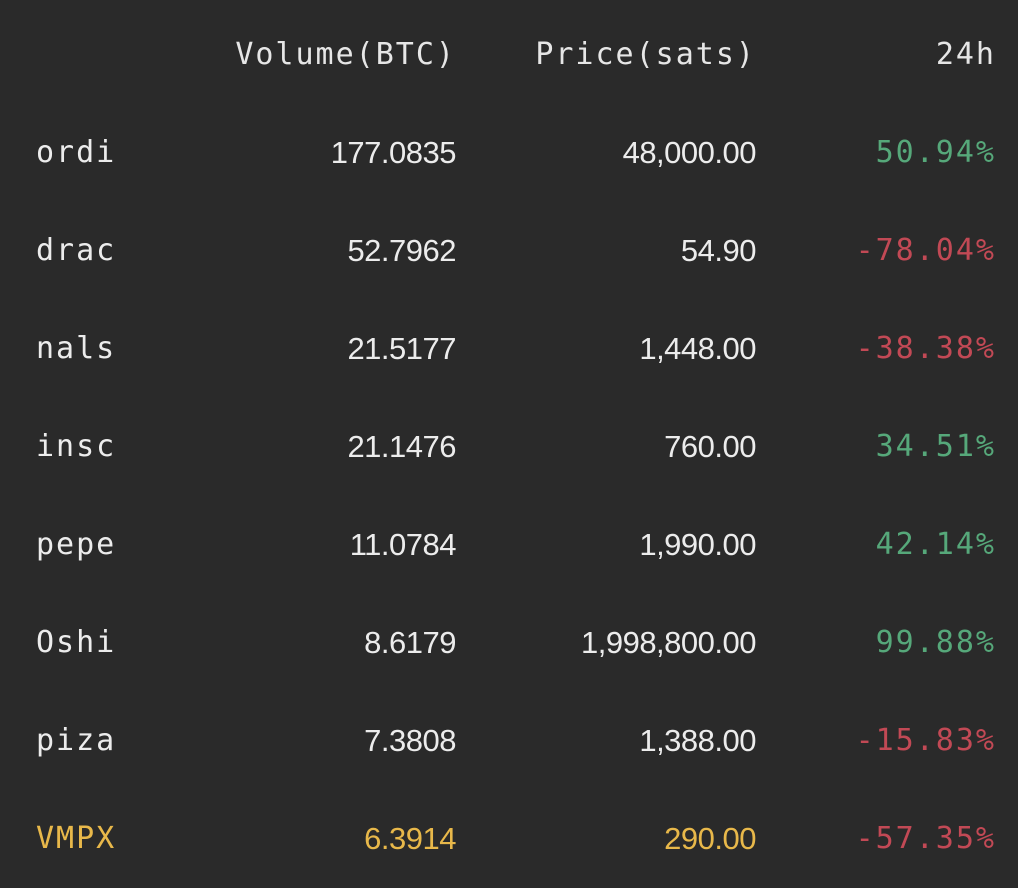 Image resolution: width=1018 pixels, height=888 pixels. What do you see at coordinates (509, 153) in the screenshot?
I see `table-row: ordi 177.0835 48,000.00 50.94%` at bounding box center [509, 153].